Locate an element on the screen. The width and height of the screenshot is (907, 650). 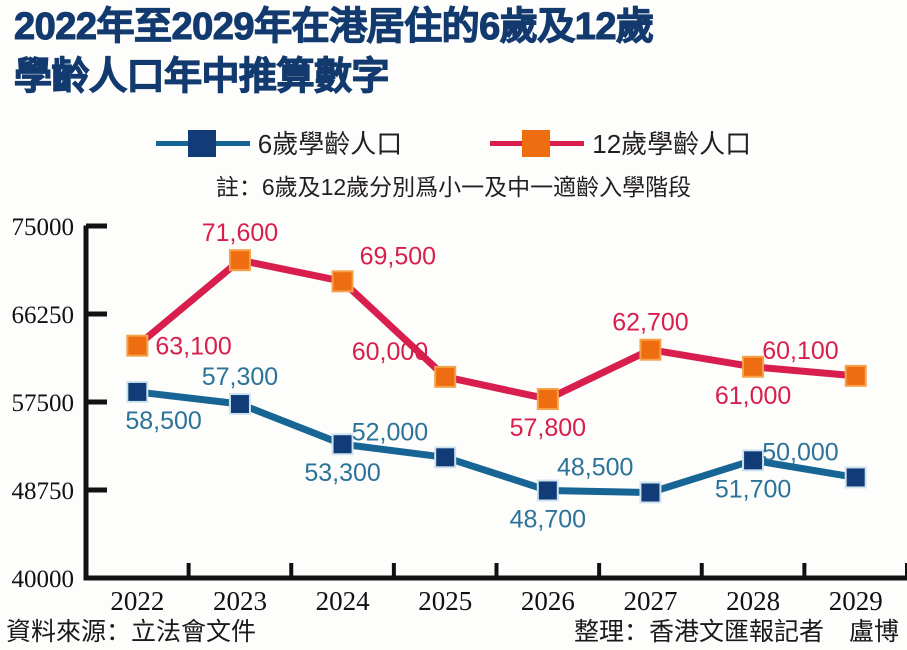
data-point-label: 69,500 is located at coordinates (398, 256).